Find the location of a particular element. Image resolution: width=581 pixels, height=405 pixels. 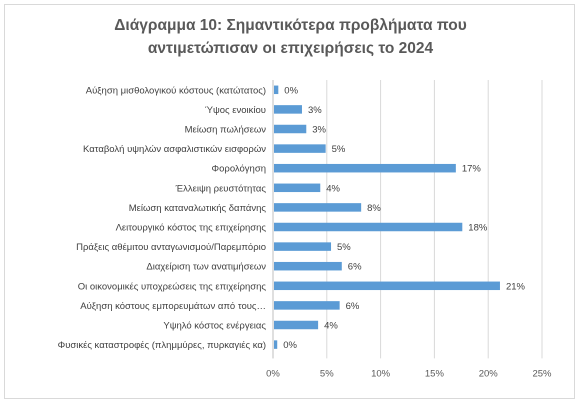

x-tick-label: 25% is located at coordinates (542, 373).